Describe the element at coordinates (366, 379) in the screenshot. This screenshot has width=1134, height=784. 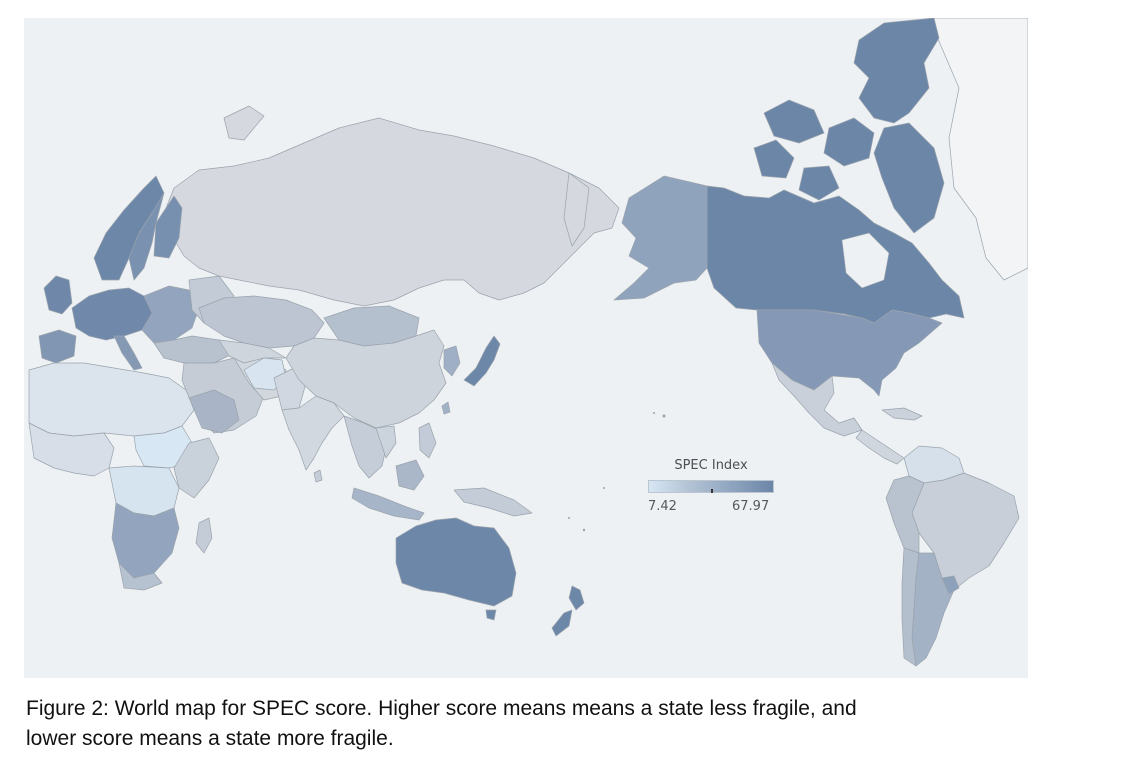
I see `china` at that location.